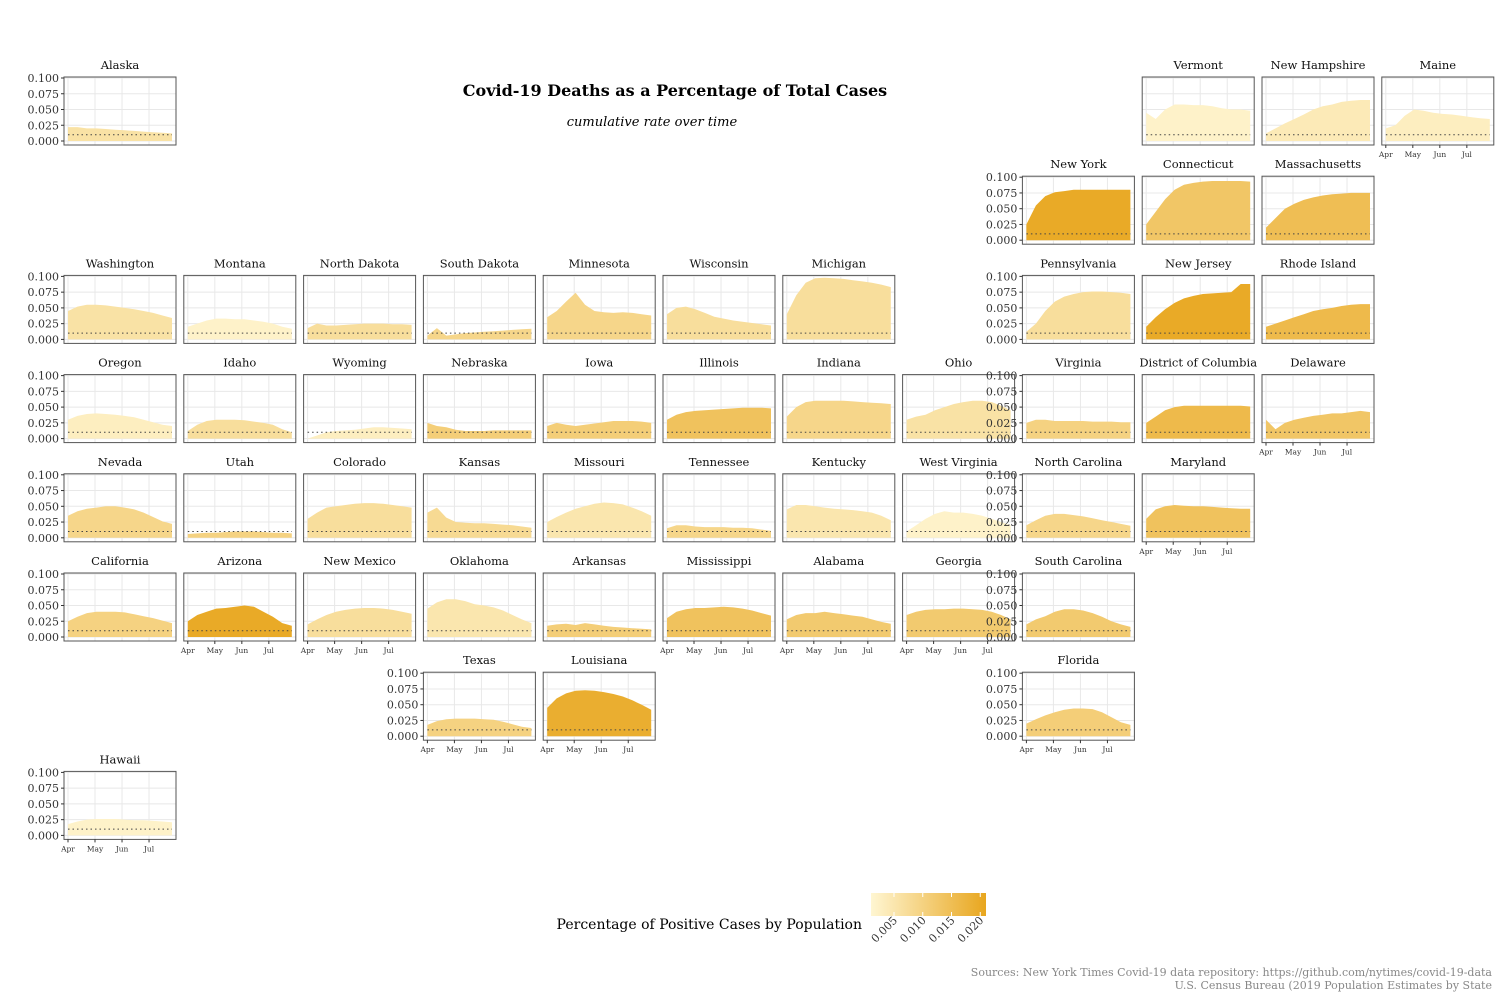 Image resolution: width=1500 pixels, height=1000 pixels. What do you see at coordinates (1079, 561) in the screenshot?
I see `state-label: South Carolina` at bounding box center [1079, 561].